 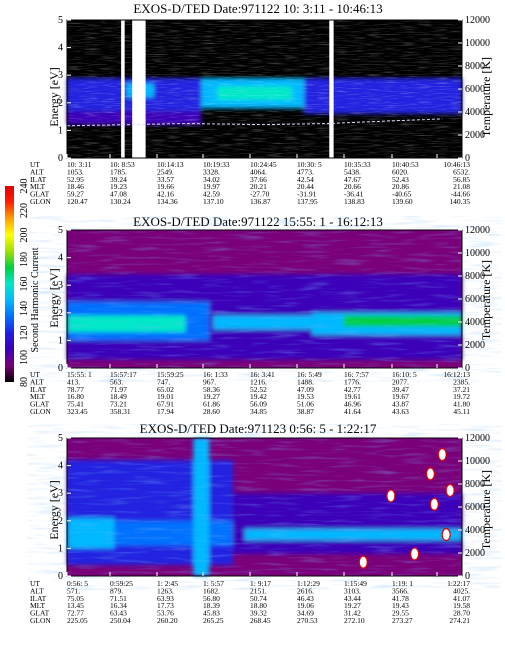 I want to click on colorbar-tick-label: 240, so click(x=24, y=186).